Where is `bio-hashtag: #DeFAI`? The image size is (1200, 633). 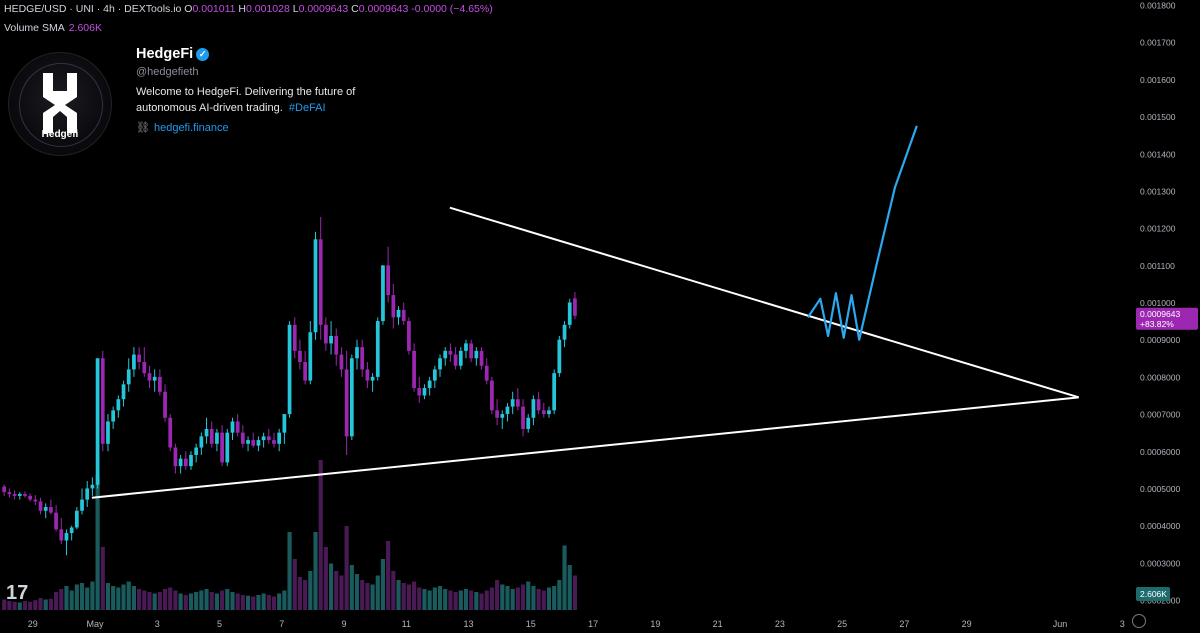 bio-hashtag: #DeFAI is located at coordinates (307, 108).